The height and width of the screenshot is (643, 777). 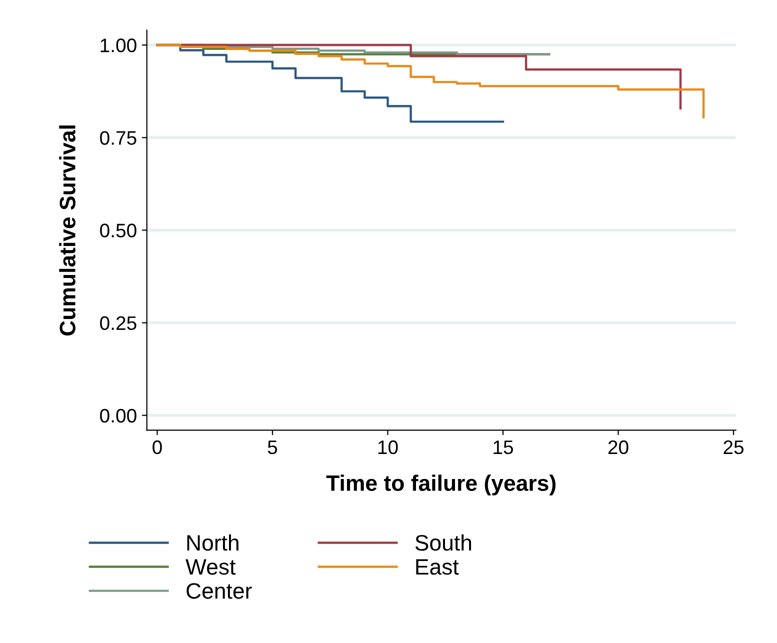 I want to click on x-tick-label: 10, so click(x=388, y=447).